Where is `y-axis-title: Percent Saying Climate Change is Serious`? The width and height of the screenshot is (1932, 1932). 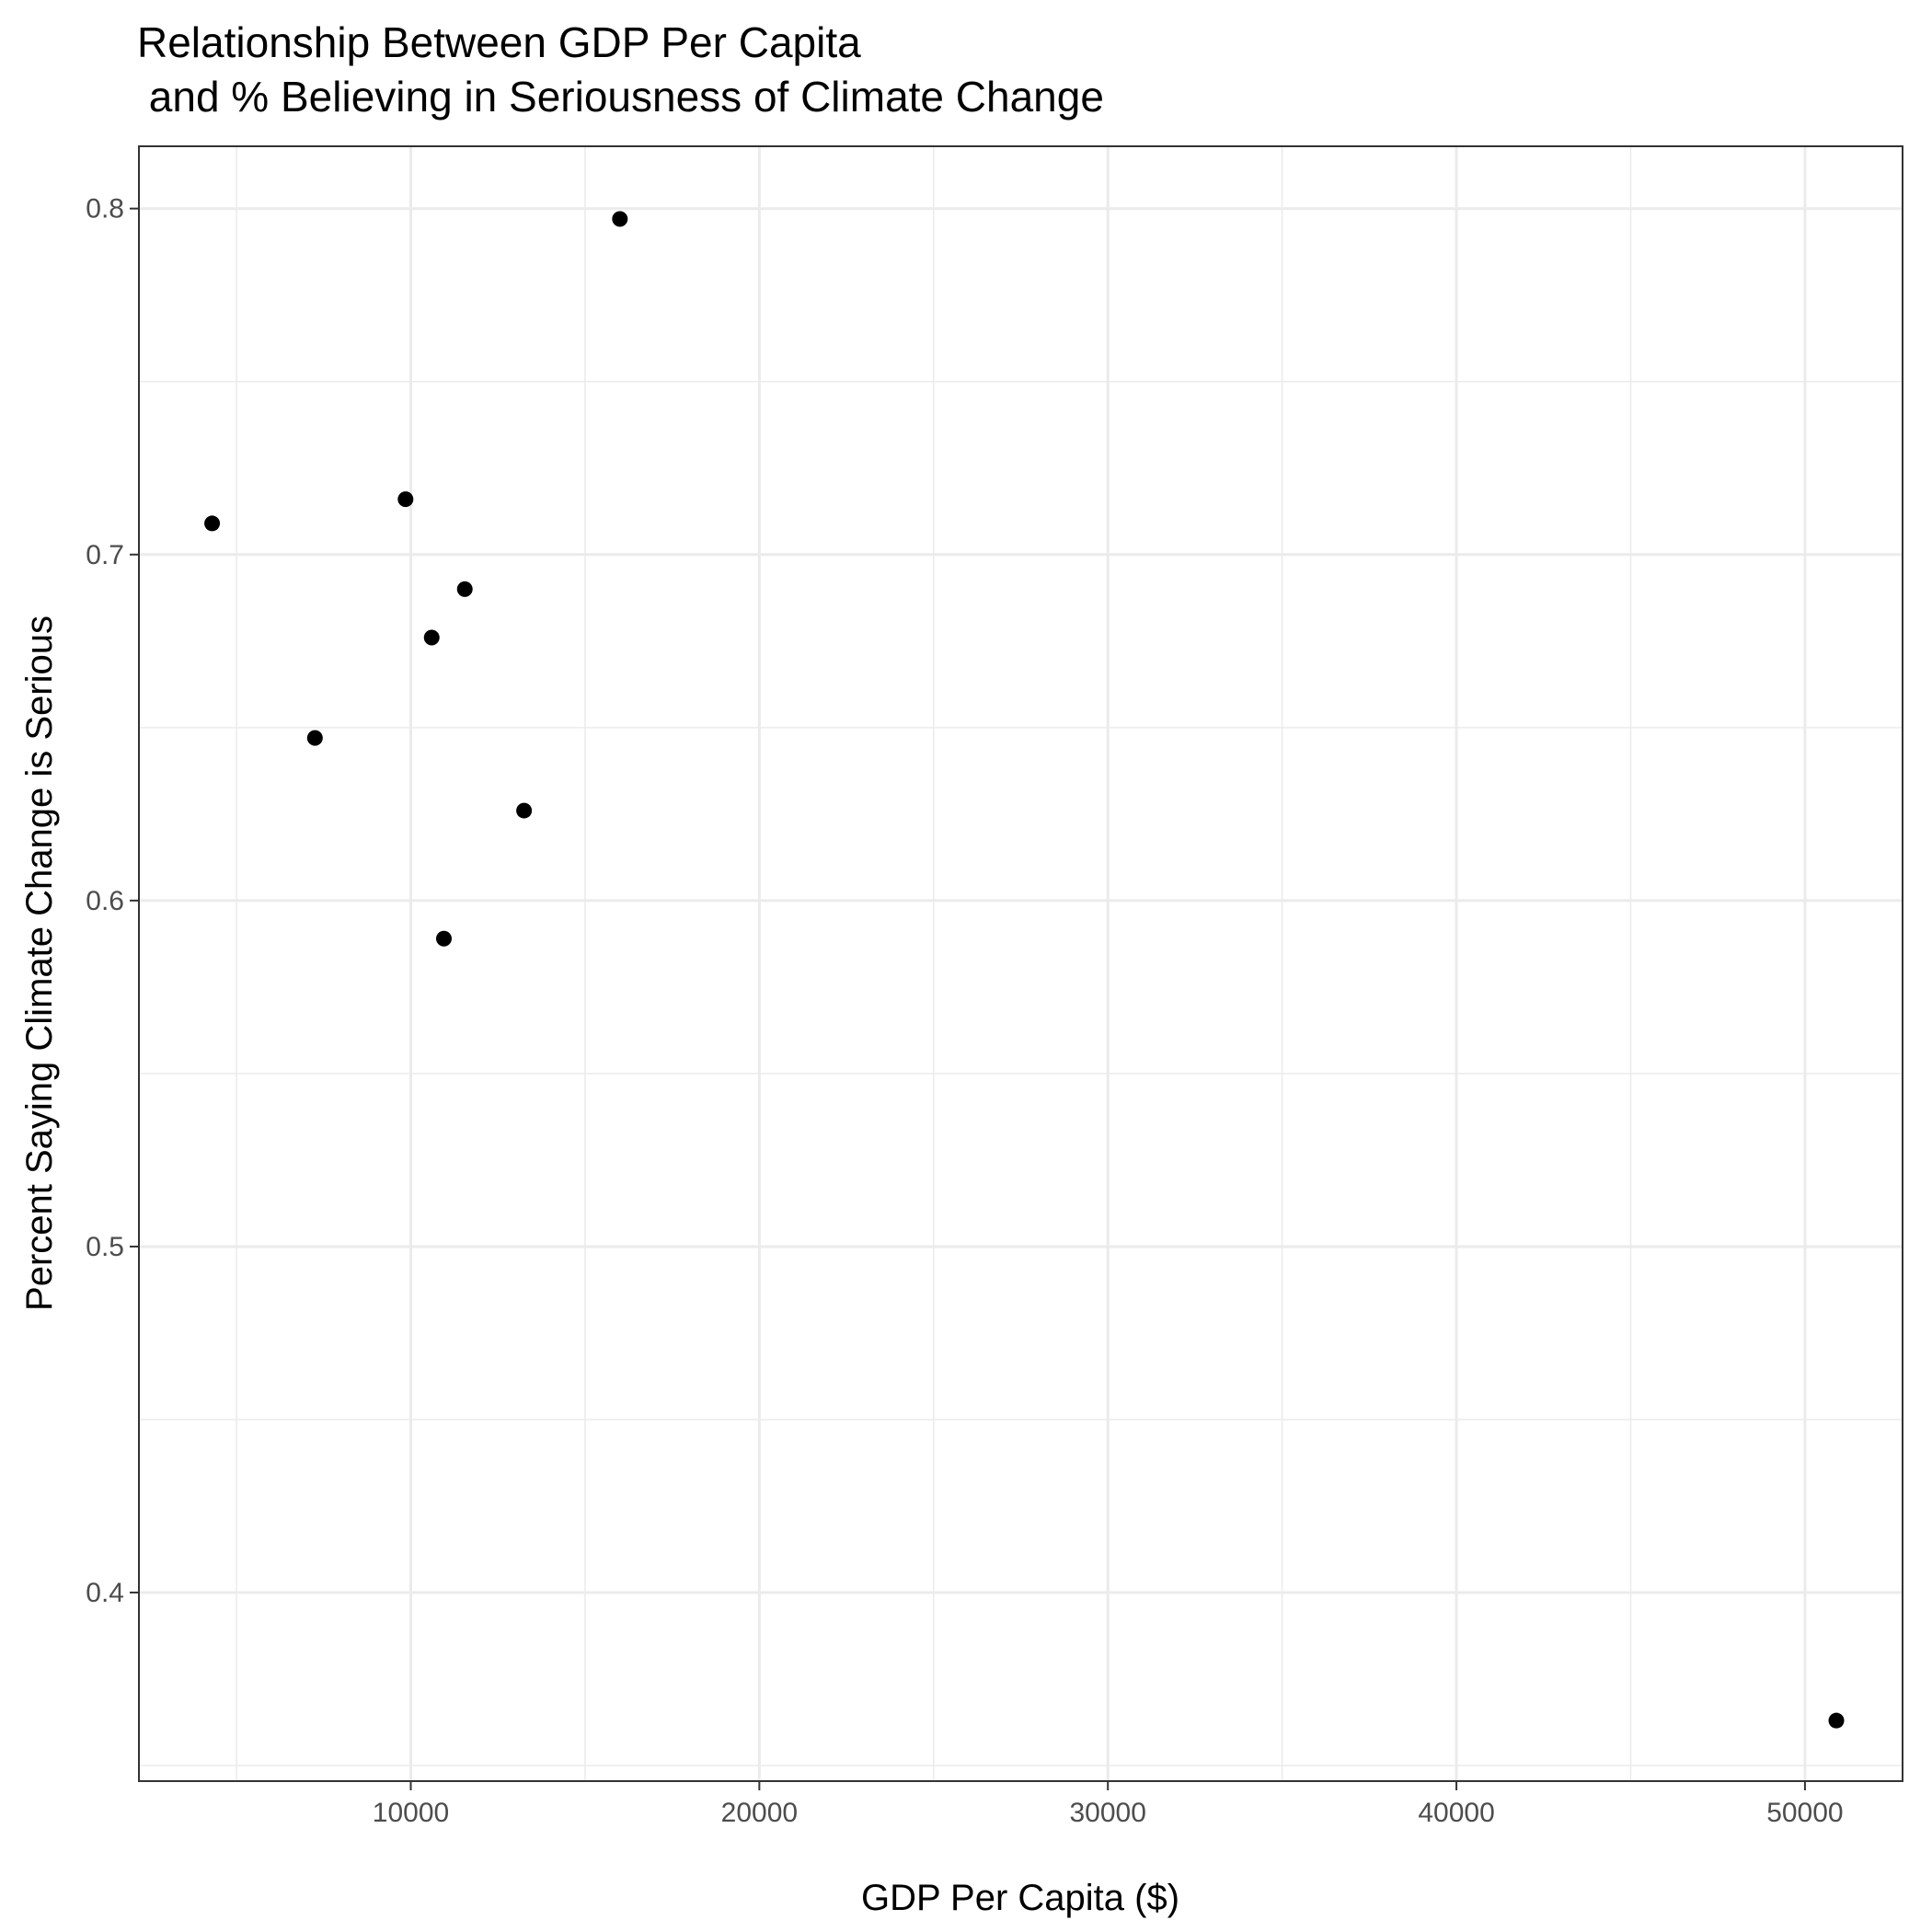
y-axis-title: Percent Saying Climate Change is Serious is located at coordinates (39, 963).